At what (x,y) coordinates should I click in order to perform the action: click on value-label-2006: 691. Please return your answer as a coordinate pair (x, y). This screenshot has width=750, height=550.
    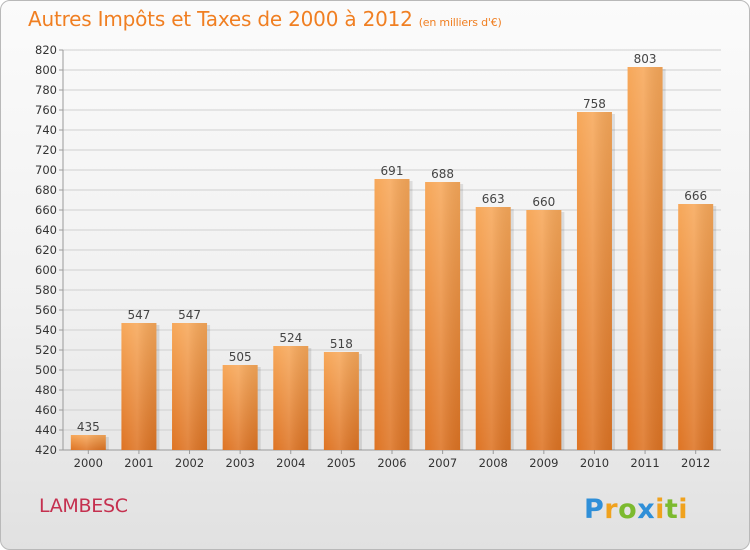
    Looking at the image, I should click on (392, 171).